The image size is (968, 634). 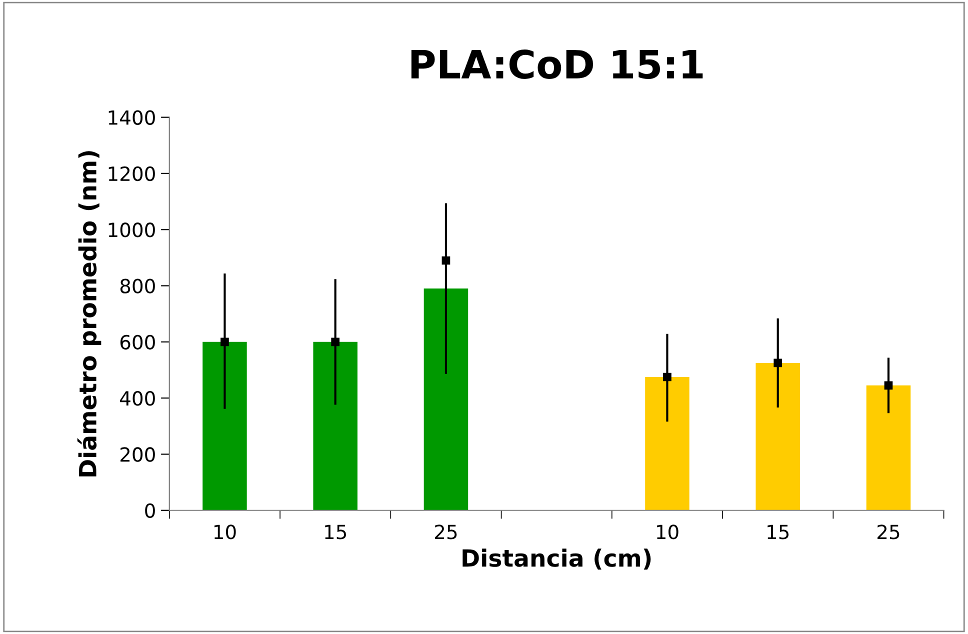 I want to click on y-tick-label: 600, so click(x=137, y=342).